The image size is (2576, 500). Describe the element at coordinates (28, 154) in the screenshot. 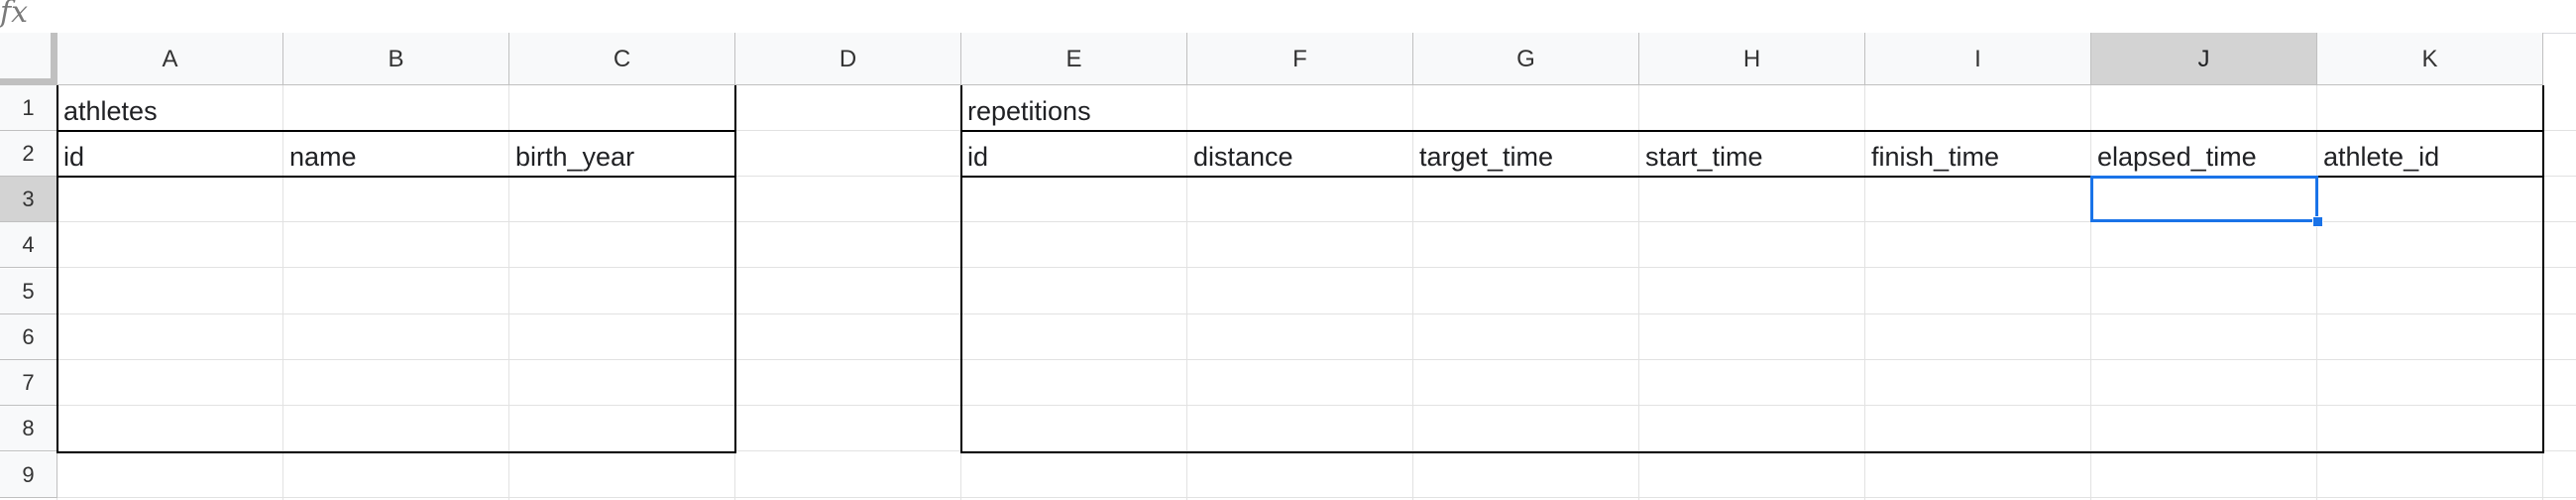

I see `row-header-2: 2` at that location.